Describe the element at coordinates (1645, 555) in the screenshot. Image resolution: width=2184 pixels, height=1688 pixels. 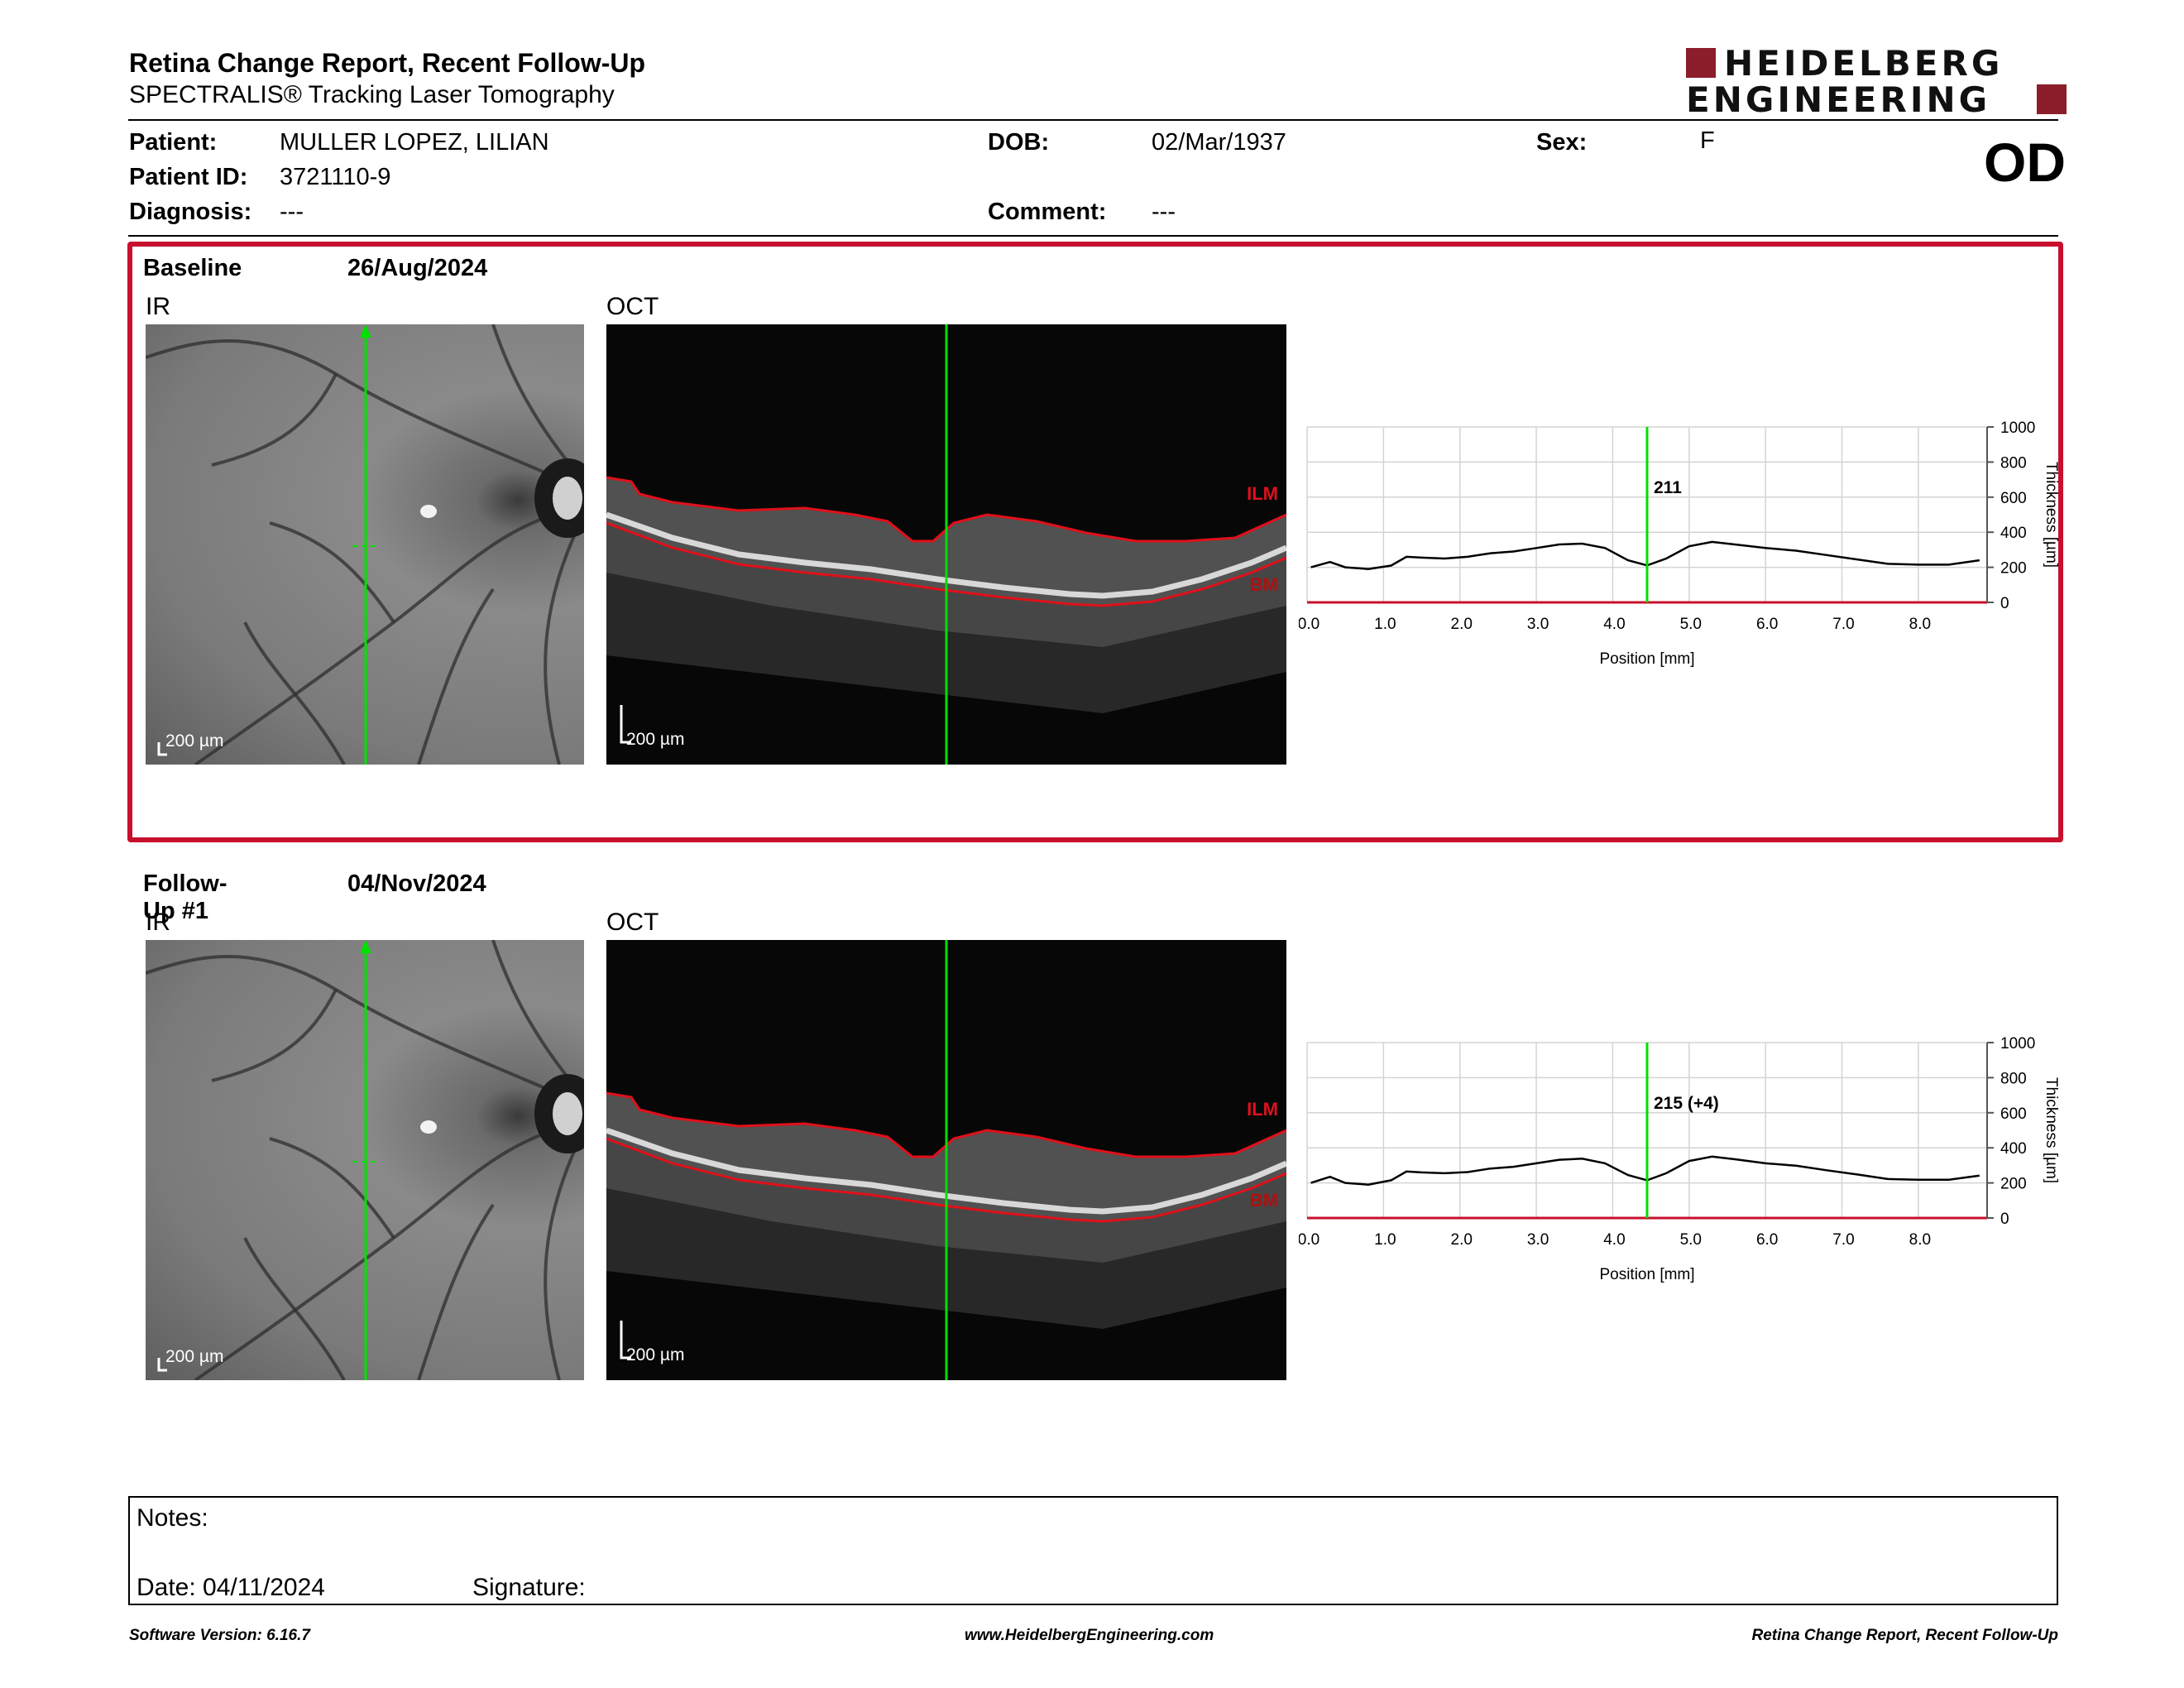
I see `thickness-series-line` at that location.